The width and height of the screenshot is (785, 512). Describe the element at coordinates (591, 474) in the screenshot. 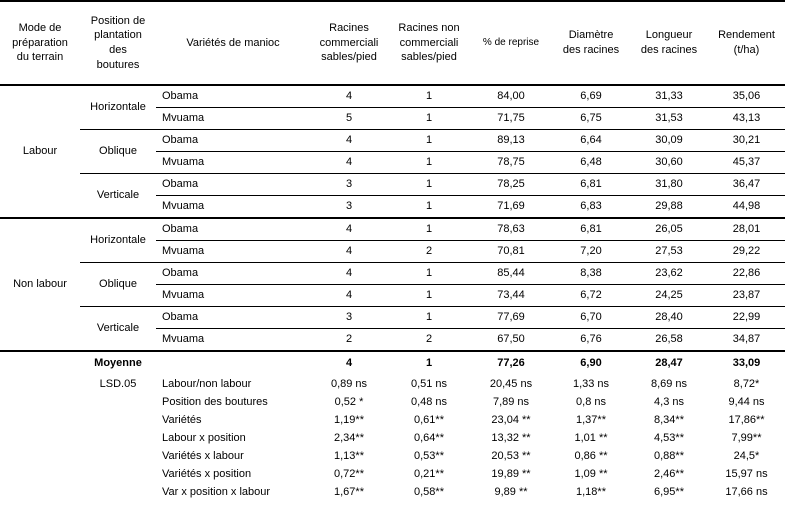

I see `value-cell: 1,09 **` at that location.